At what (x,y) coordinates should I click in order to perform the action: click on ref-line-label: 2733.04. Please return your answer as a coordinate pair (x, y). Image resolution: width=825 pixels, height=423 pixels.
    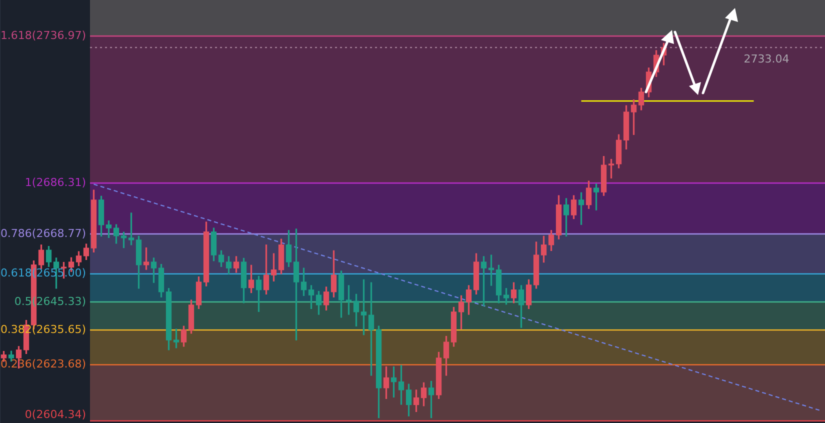
    Looking at the image, I should click on (767, 59).